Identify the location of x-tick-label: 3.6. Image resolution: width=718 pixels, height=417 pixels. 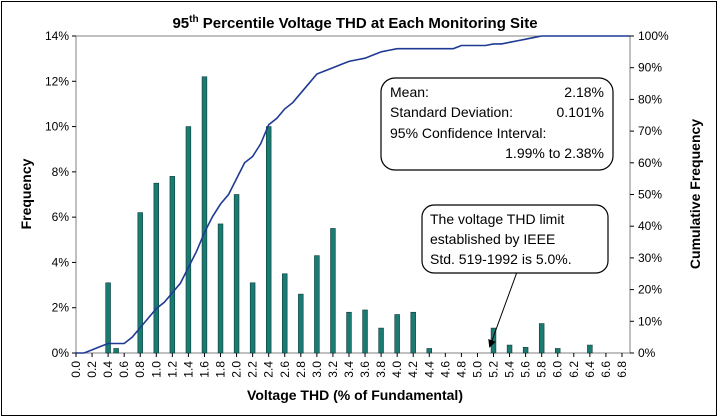
(365, 369).